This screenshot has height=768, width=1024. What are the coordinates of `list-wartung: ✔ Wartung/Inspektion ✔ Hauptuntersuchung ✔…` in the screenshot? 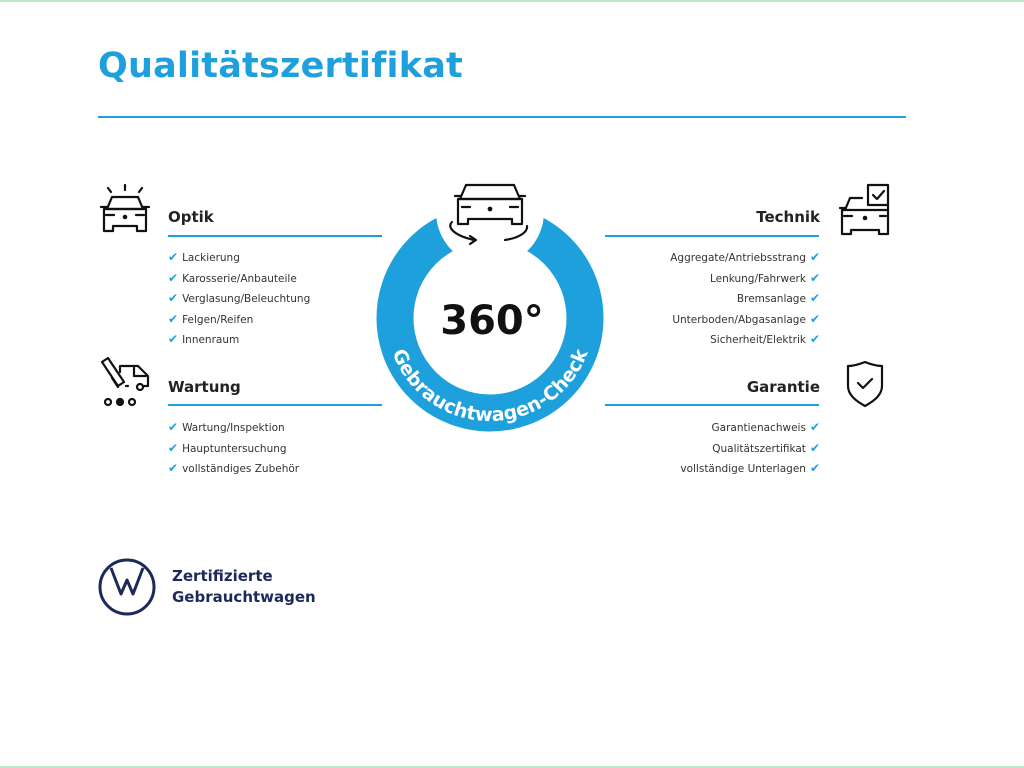 It's located at (233, 448).